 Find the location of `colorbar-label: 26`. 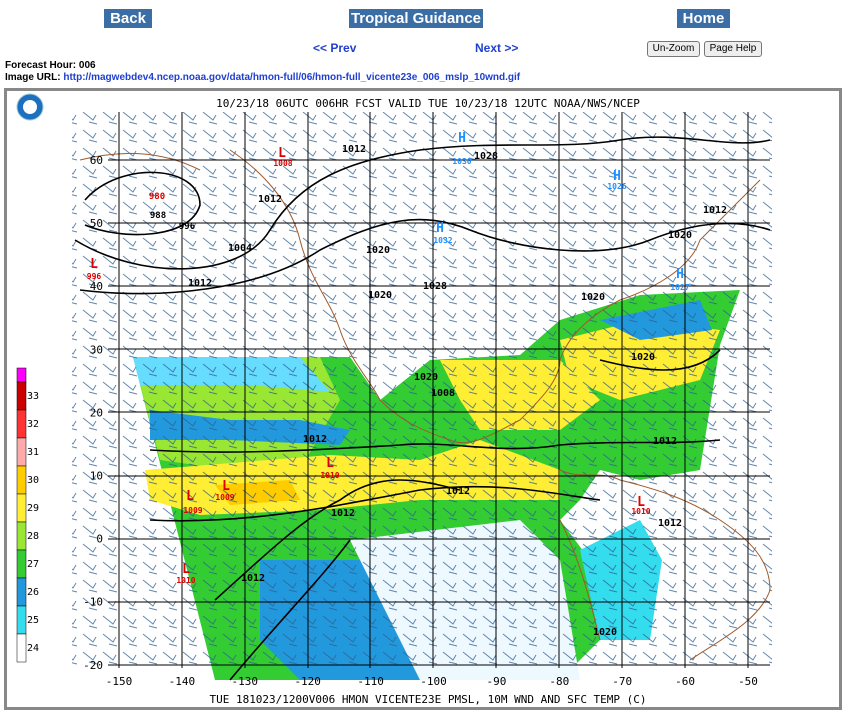

colorbar-label: 26 is located at coordinates (33, 592).